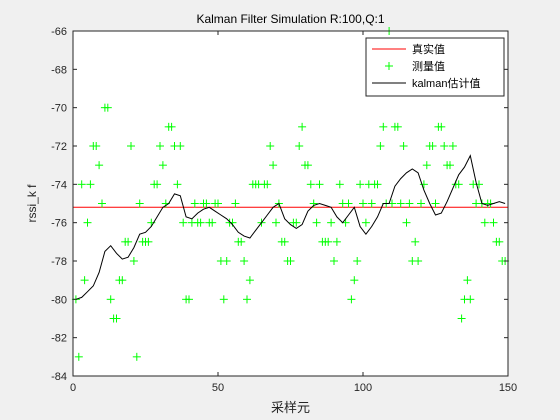 The width and height of the screenshot is (560, 420). Describe the element at coordinates (59, 70) in the screenshot. I see `y-tick-label: -68` at that location.